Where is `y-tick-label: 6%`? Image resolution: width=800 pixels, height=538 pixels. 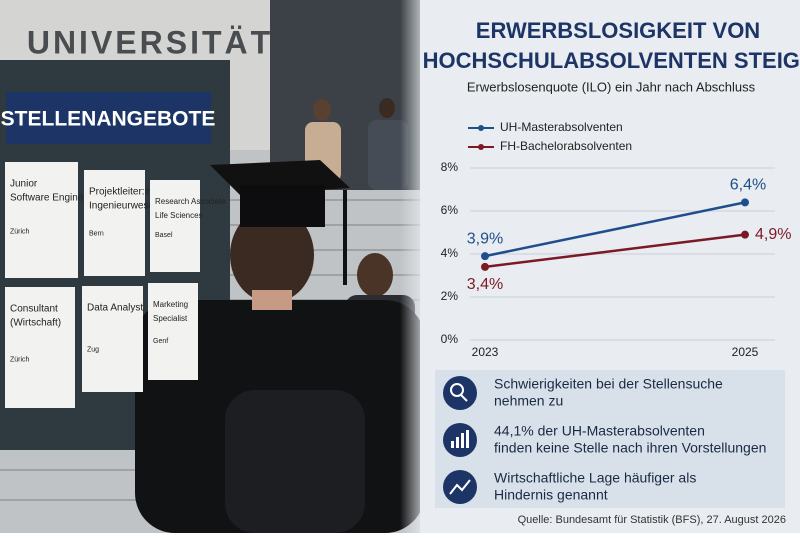
y-tick-label: 6% is located at coordinates (450, 210).